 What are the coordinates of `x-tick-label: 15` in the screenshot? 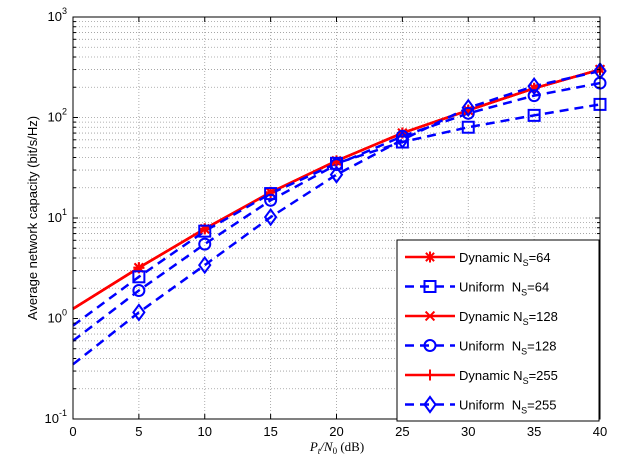 It's located at (270, 431).